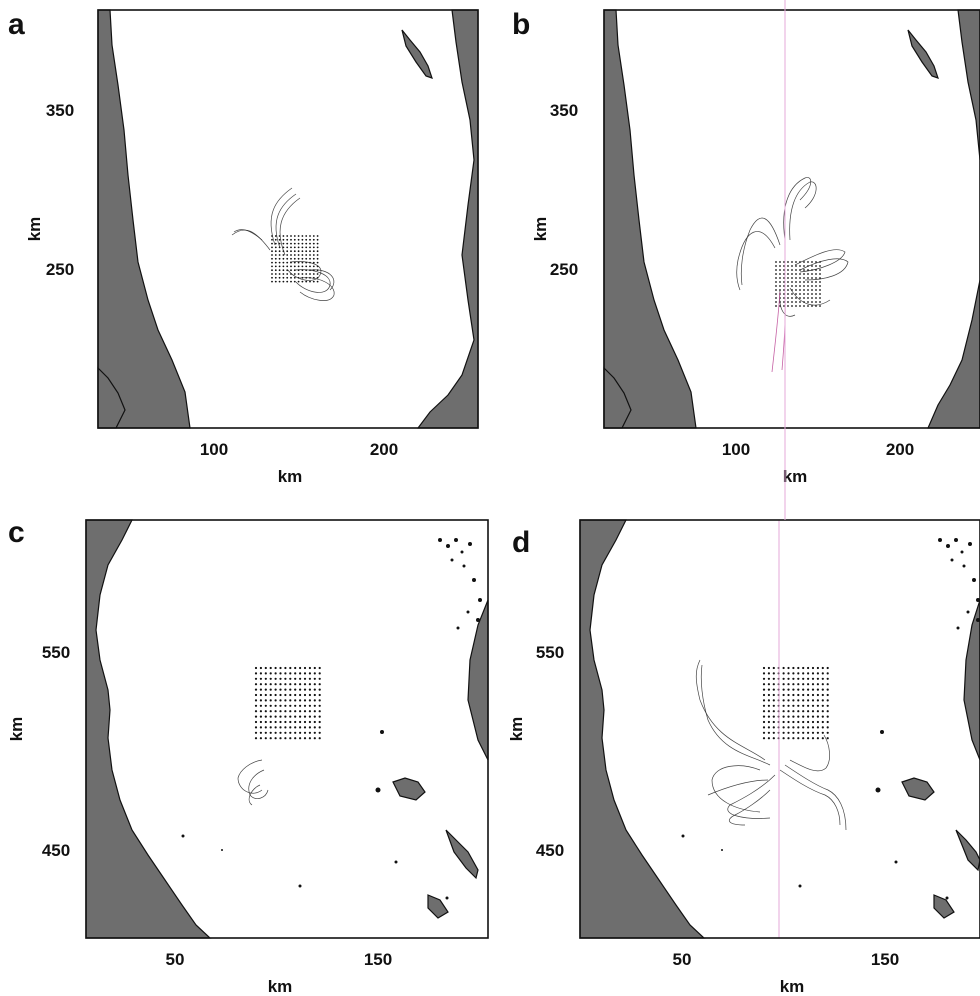  I want to click on panel-letter-b: b, so click(521, 24).